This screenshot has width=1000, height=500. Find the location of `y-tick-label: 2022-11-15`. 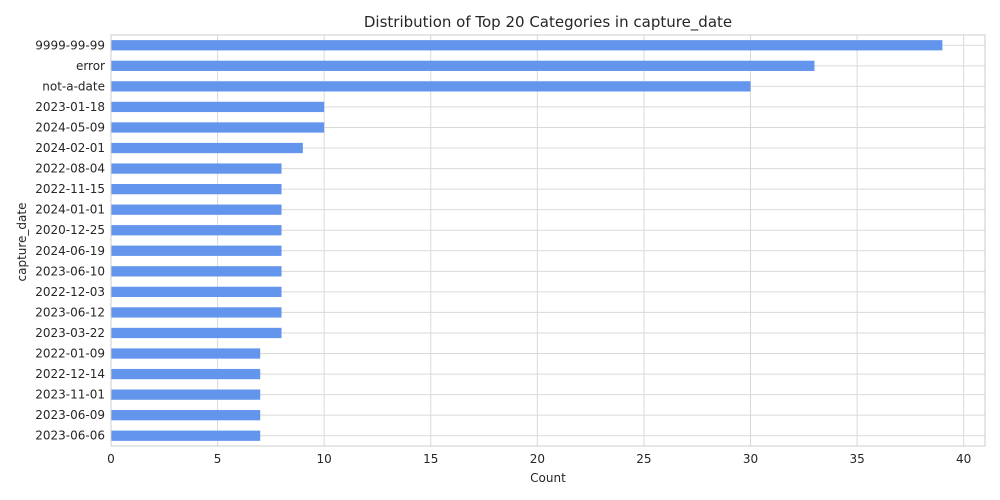

y-tick-label: 2022-11-15 is located at coordinates (70, 189).